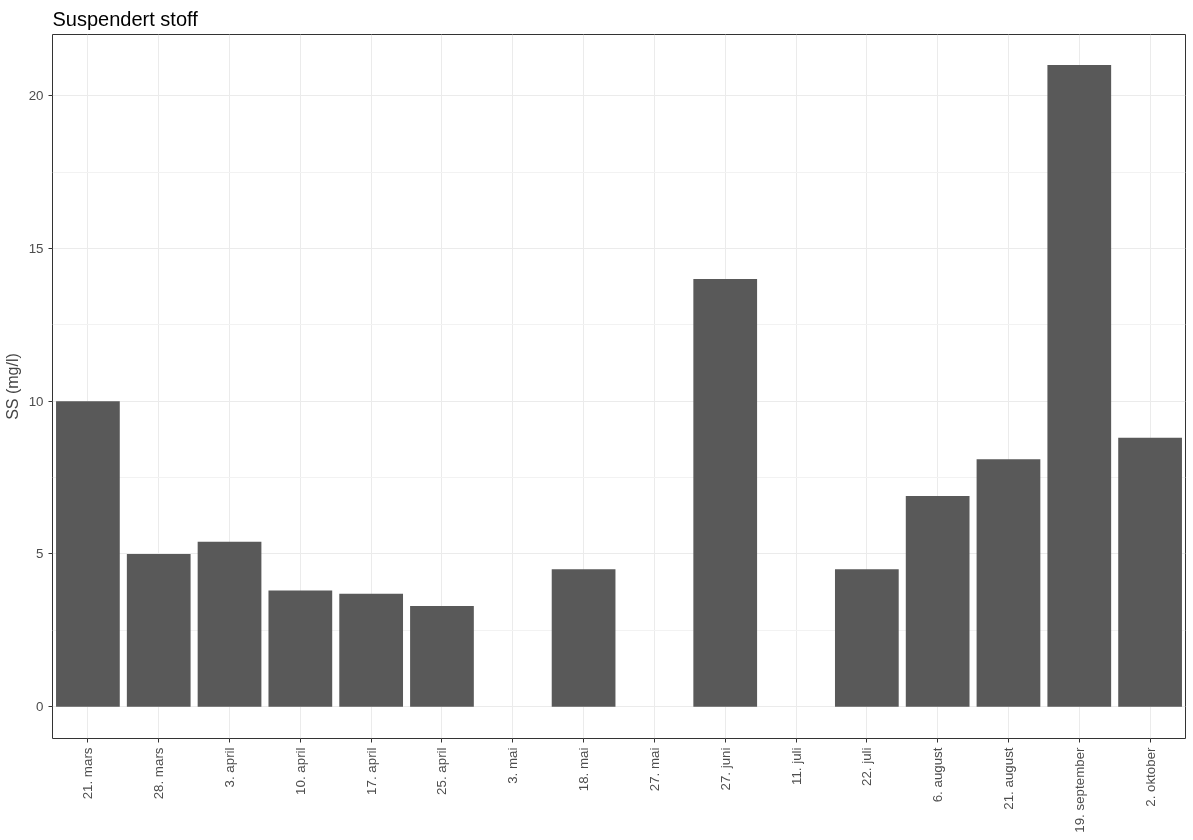  Describe the element at coordinates (1079, 789) in the screenshot. I see `x-tick-label: 19. september` at that location.